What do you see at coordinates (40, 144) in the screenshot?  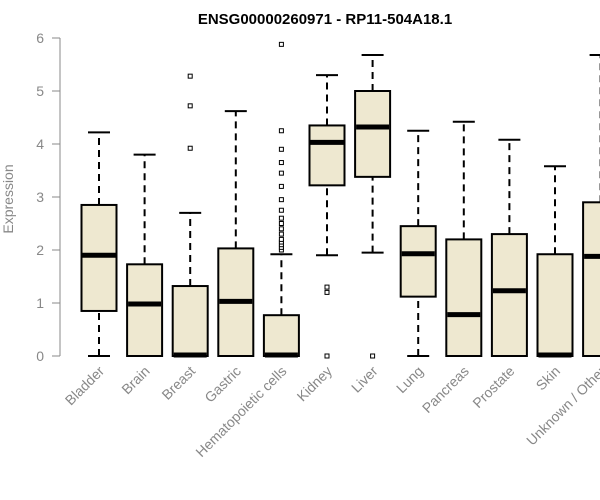 I see `y-tick-label: 4` at bounding box center [40, 144].